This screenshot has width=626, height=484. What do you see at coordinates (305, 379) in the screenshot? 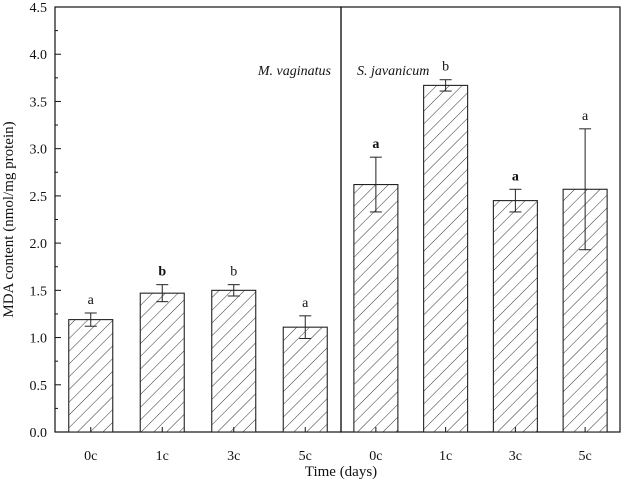
I see `bar-panel1-5c` at bounding box center [305, 379].